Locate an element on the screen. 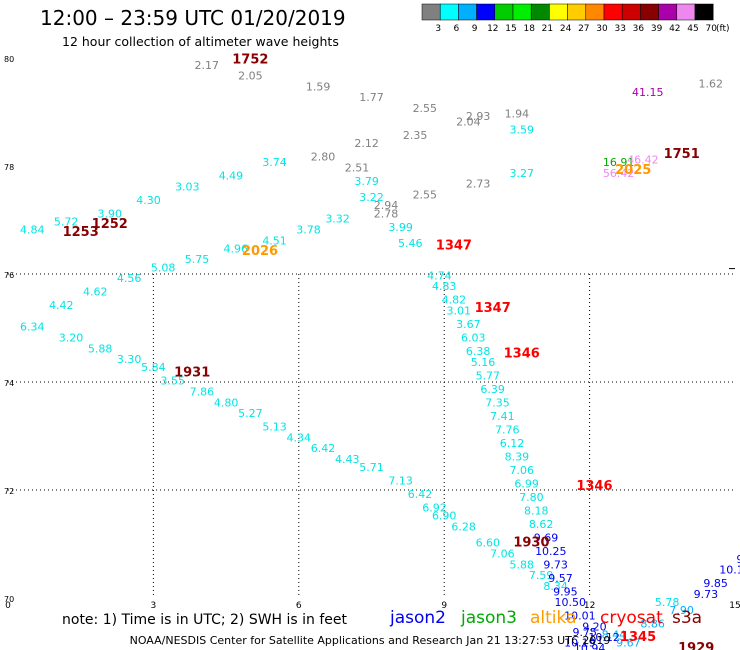 This screenshot has width=740, height=650. wave-height-point: 9.57 is located at coordinates (560, 578).